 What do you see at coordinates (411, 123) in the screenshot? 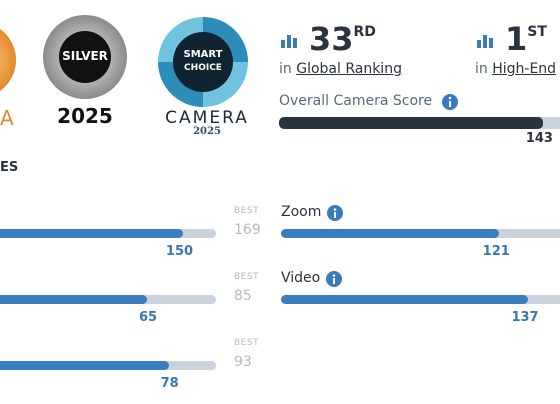
I see `overall-bar` at bounding box center [411, 123].